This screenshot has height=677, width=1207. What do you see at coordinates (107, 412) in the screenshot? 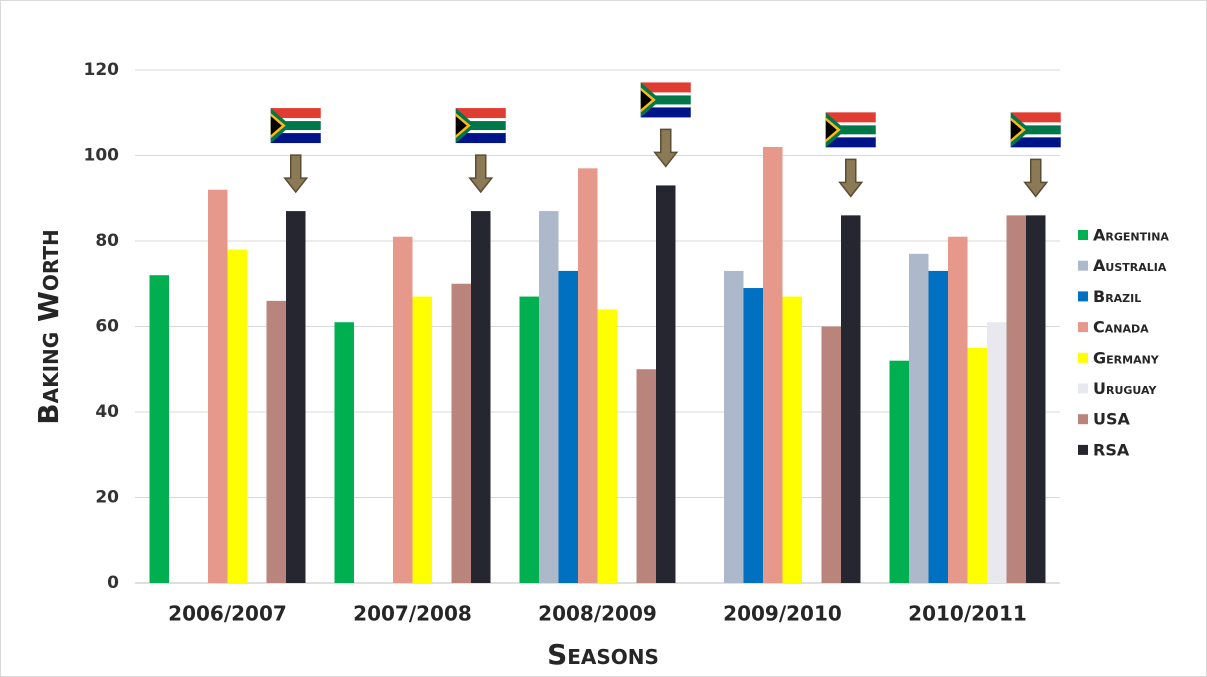
I see `y-tick-label: 40` at bounding box center [107, 412].